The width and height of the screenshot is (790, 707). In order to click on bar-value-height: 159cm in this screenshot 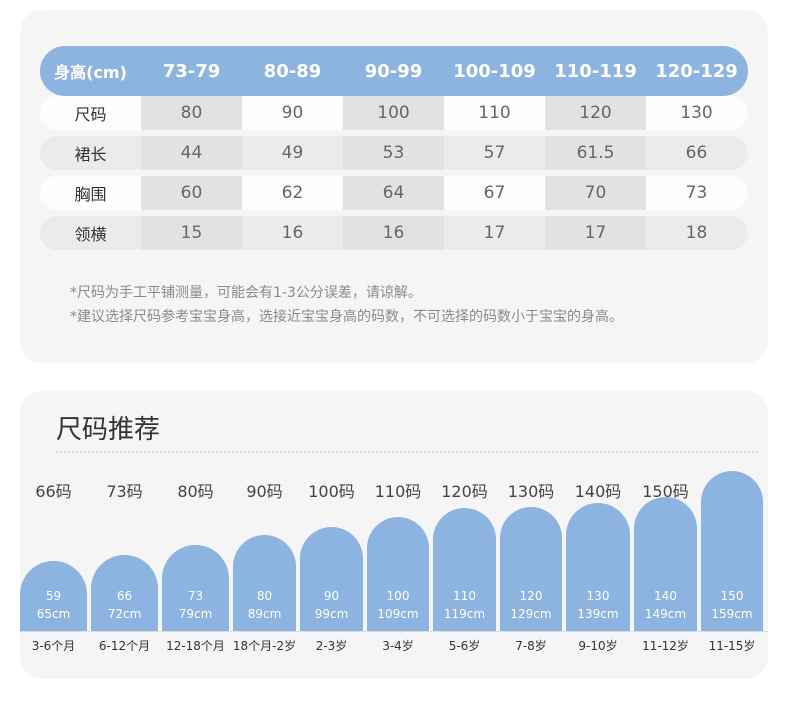, I will do `click(732, 614)`.